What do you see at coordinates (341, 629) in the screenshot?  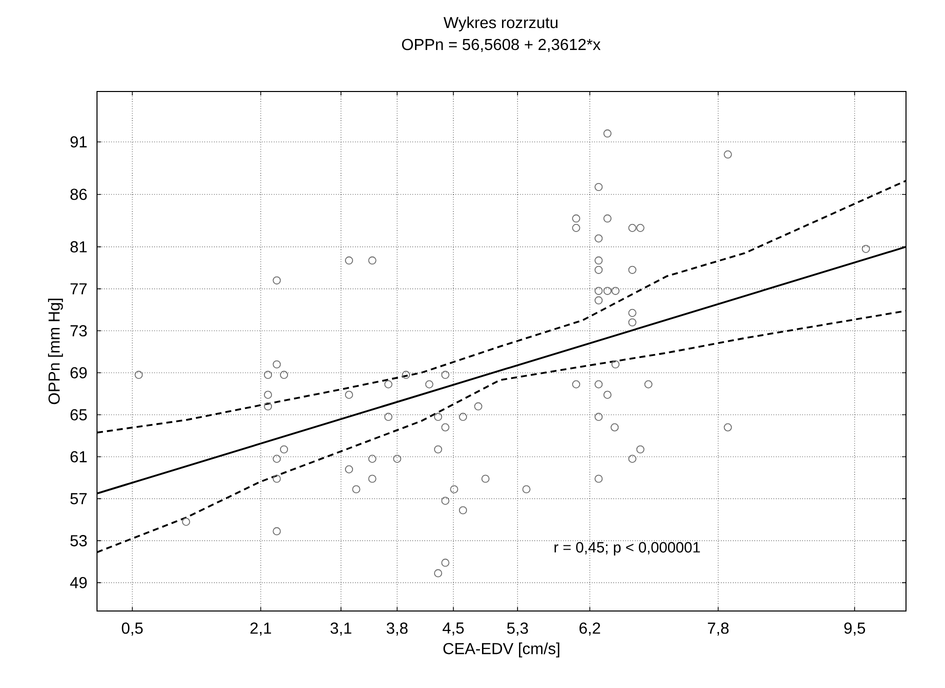 I see `x-tick-label: 3,1` at bounding box center [341, 629].